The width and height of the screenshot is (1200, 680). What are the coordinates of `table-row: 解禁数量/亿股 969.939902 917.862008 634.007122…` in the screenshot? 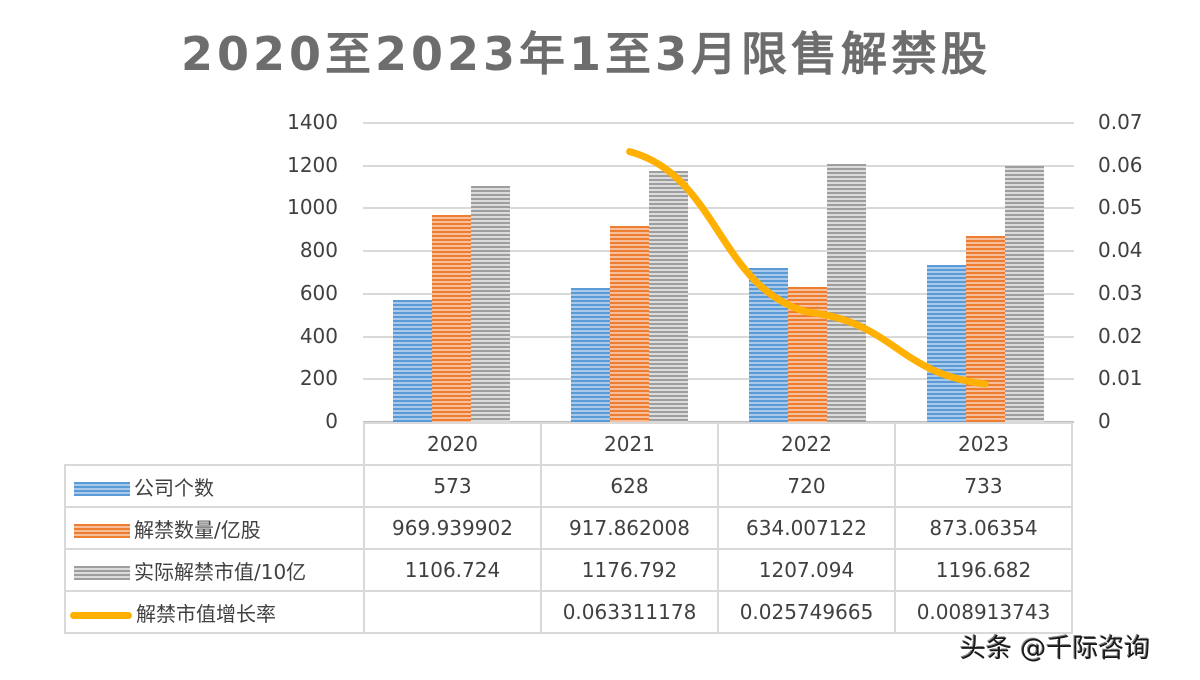 It's located at (568, 528).